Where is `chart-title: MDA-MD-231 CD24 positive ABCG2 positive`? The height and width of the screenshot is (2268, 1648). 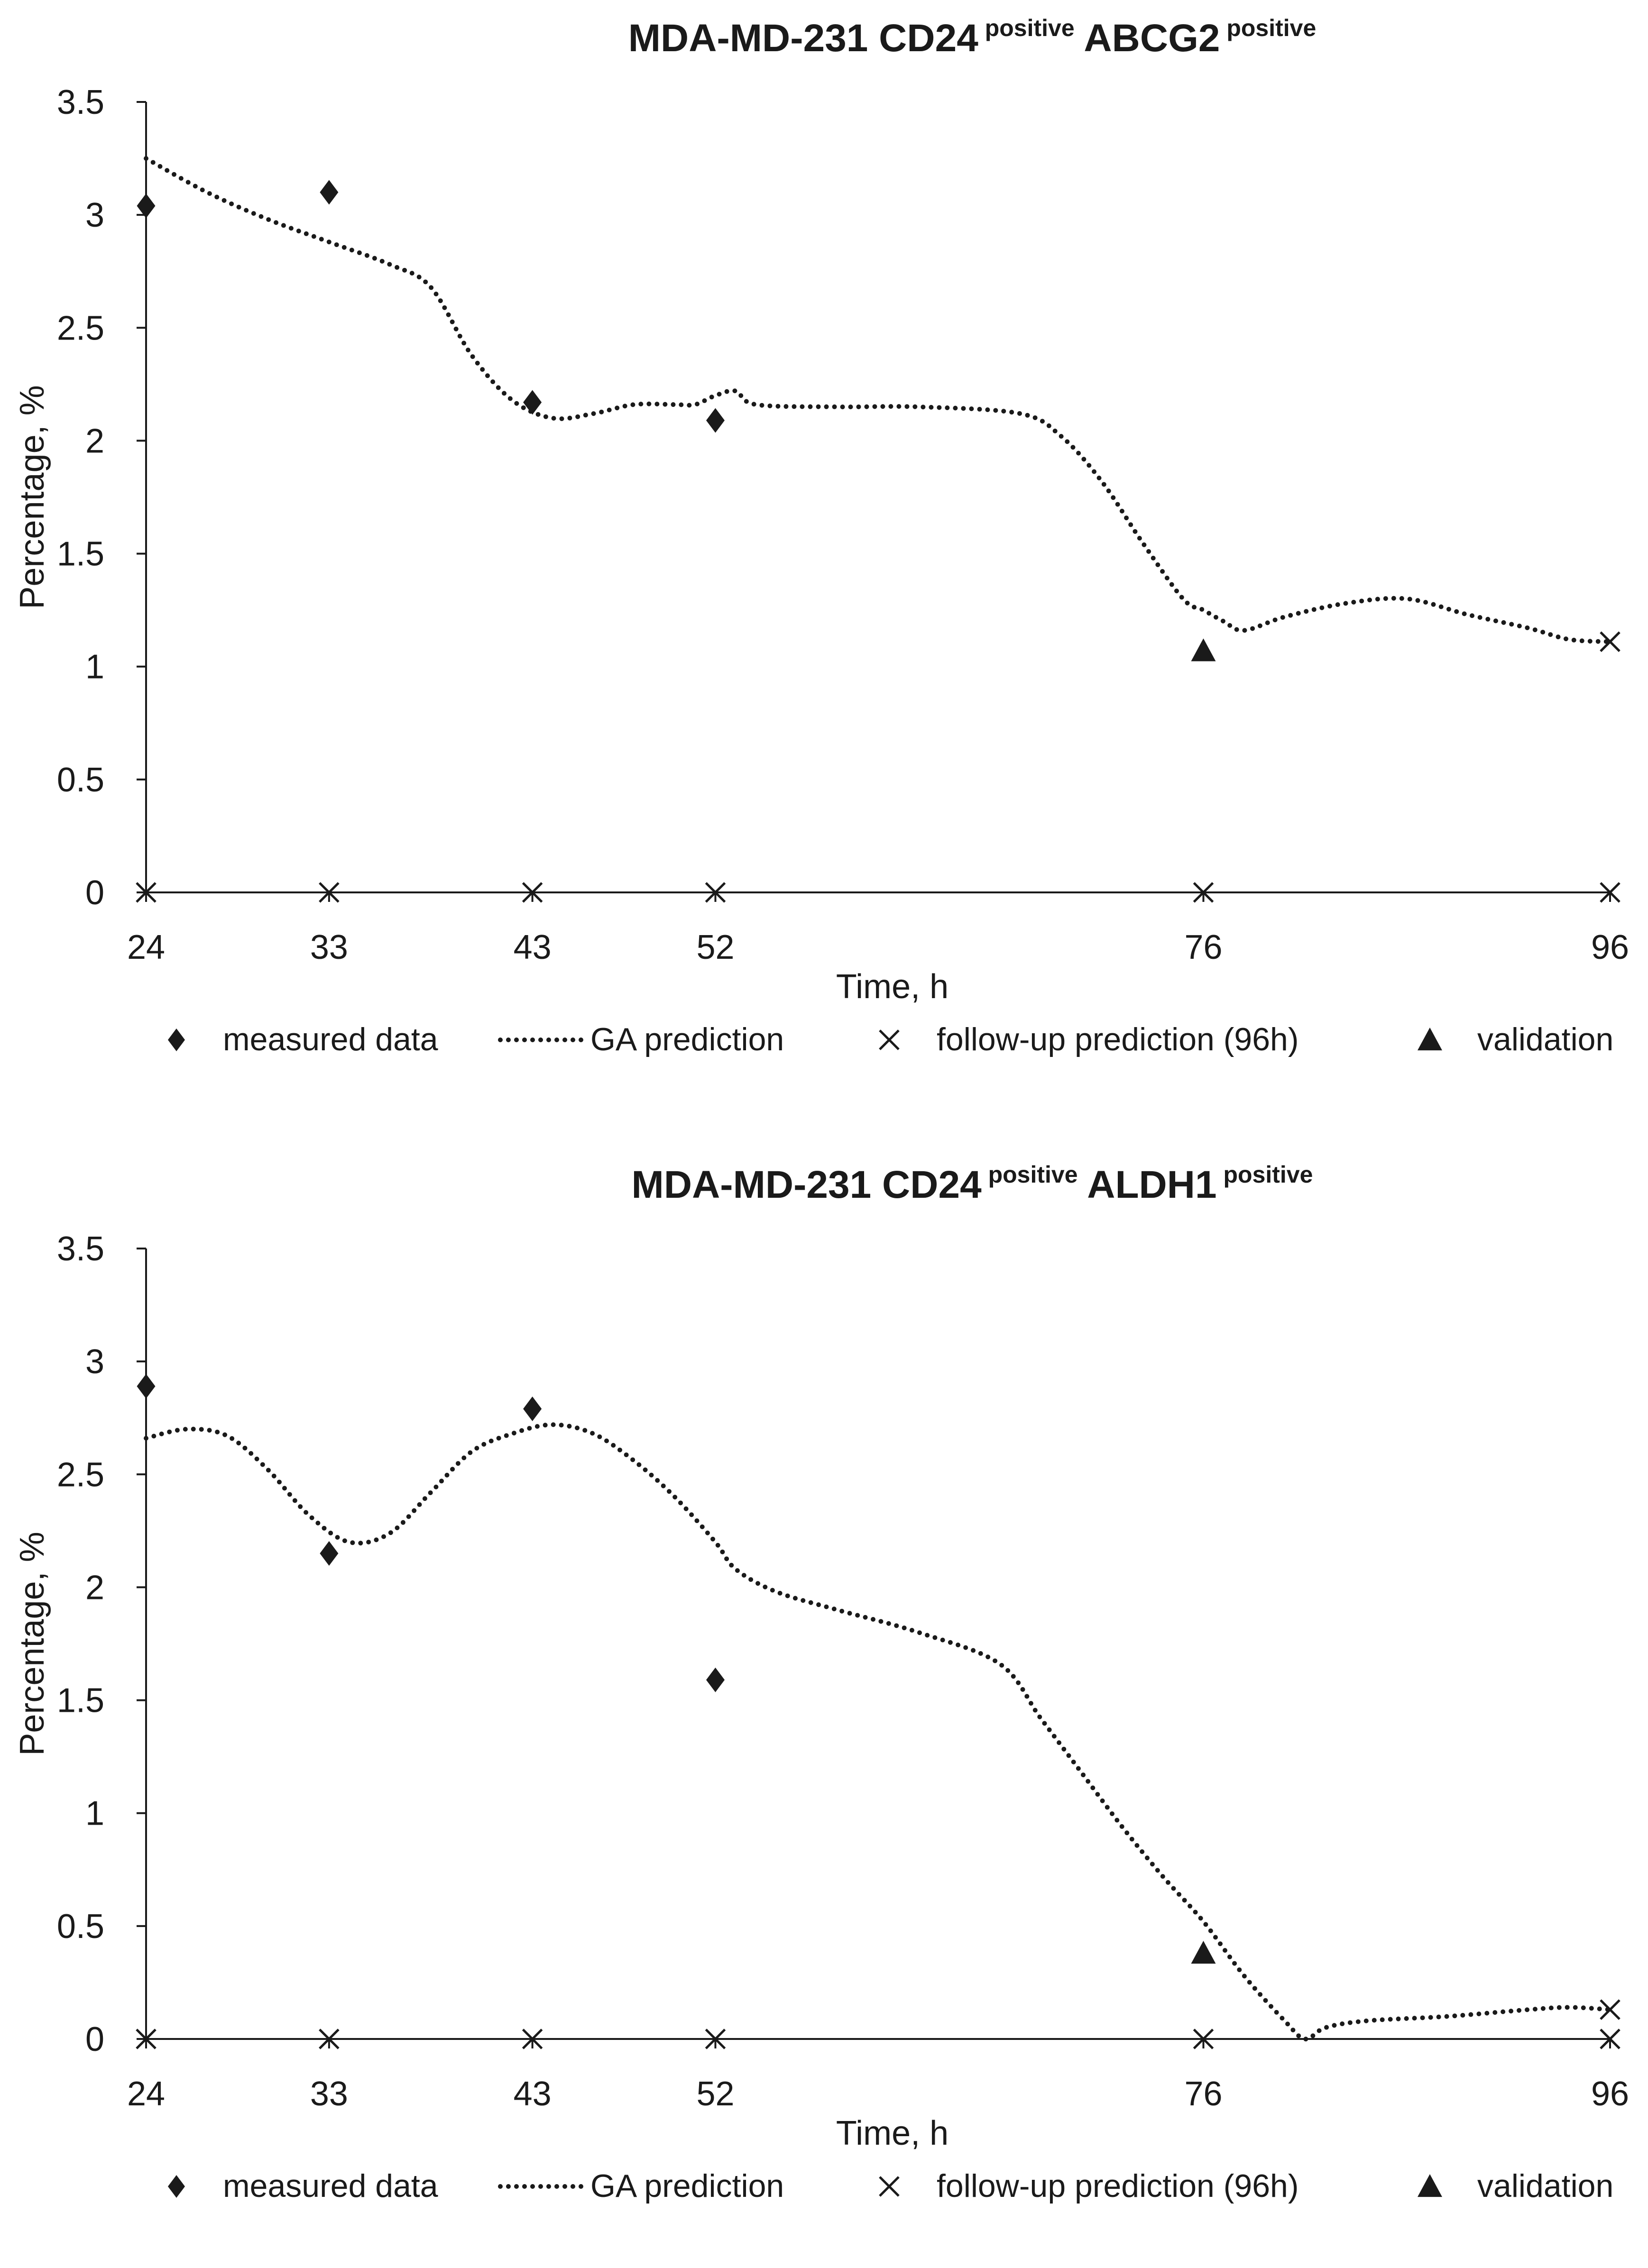
chart-title: MDA-MD-231 CD24 positive ABCG2 positive is located at coordinates (972, 37).